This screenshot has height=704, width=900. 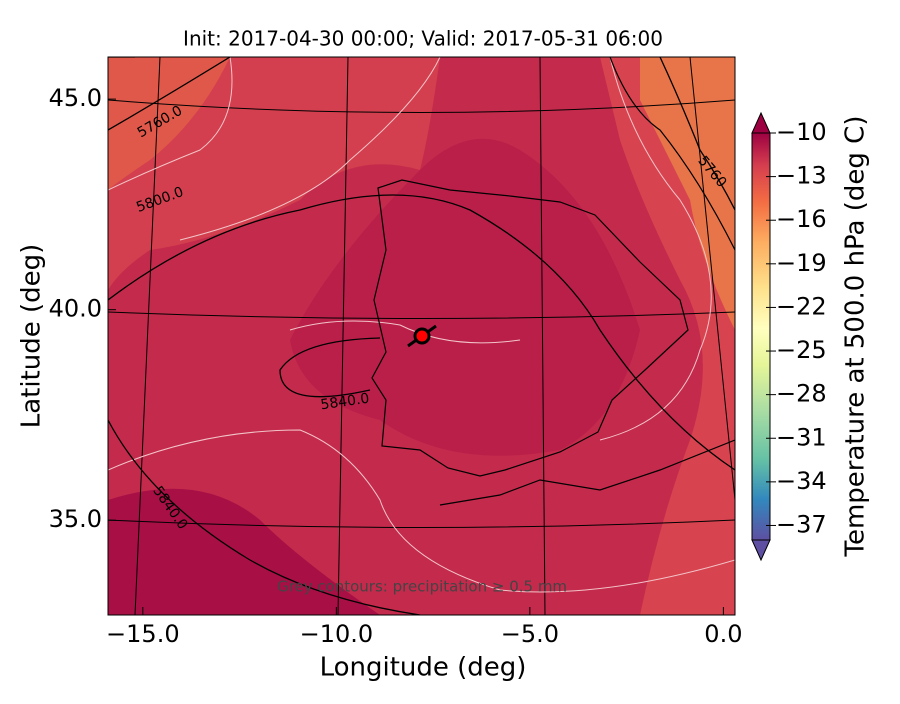 I want to click on x-tick-label: −10.0, so click(x=337, y=634).